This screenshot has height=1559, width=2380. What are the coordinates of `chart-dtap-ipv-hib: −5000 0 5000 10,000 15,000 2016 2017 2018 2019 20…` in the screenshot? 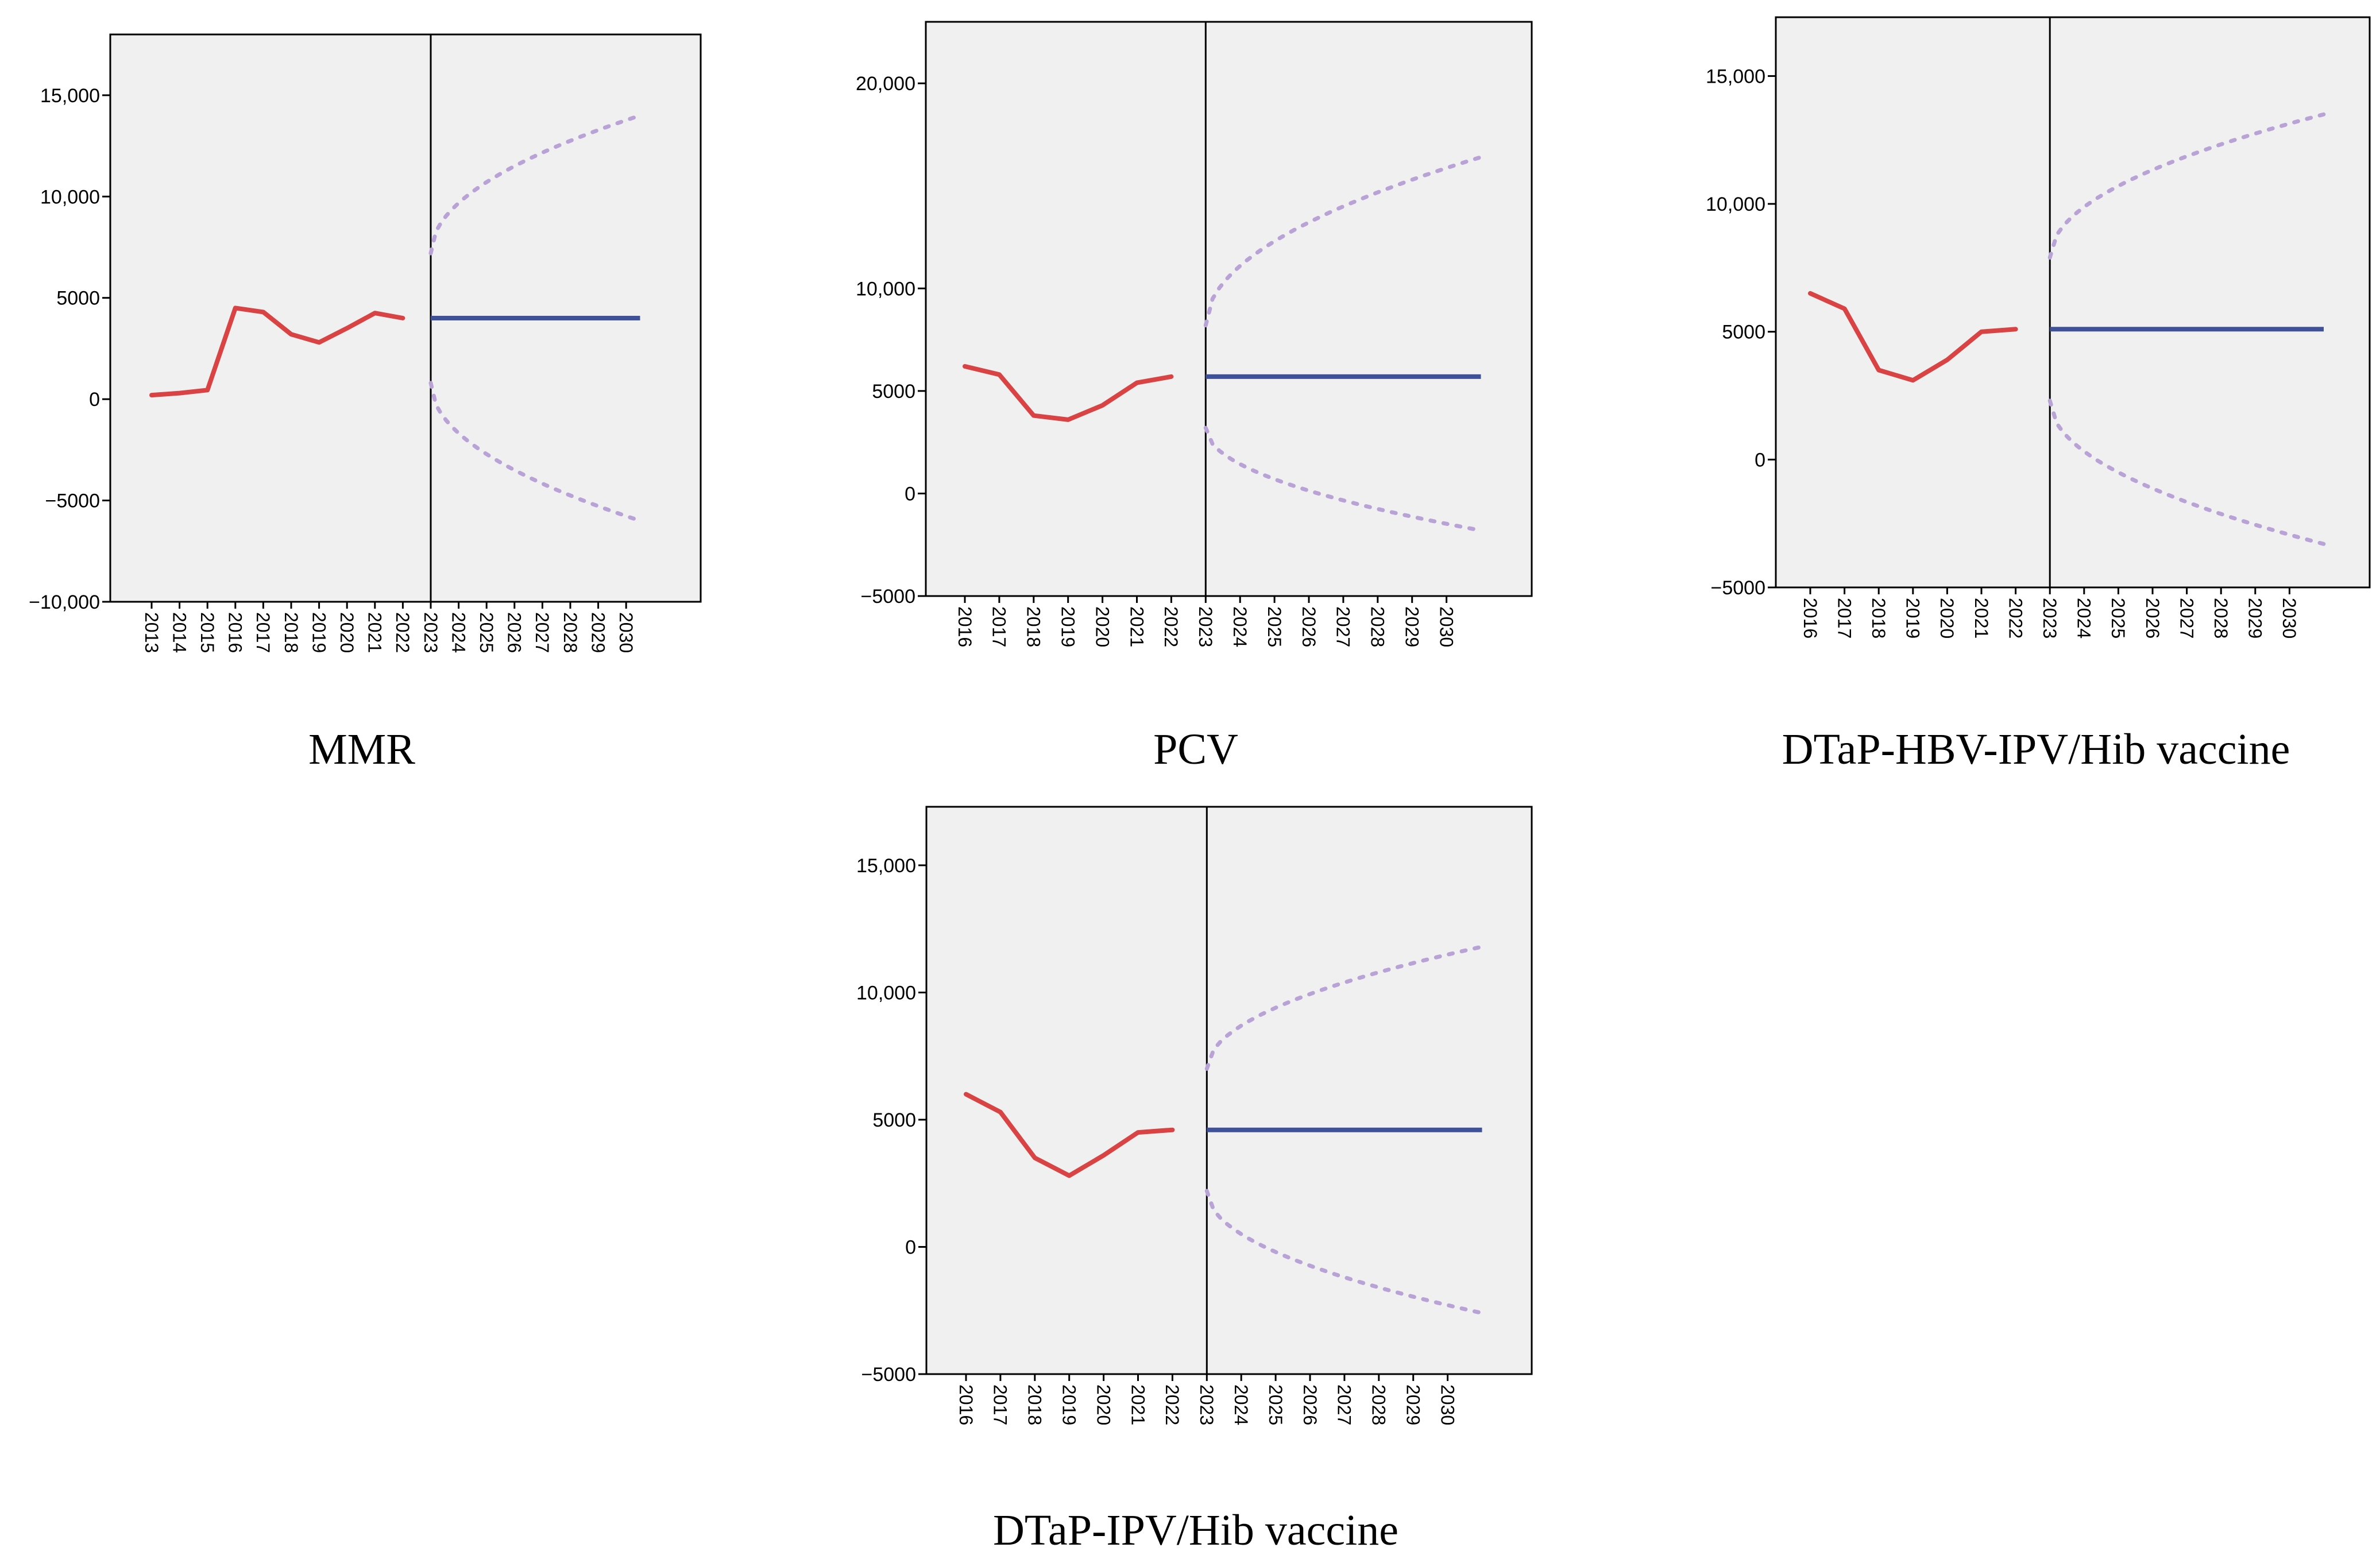 It's located at (1195, 1180).